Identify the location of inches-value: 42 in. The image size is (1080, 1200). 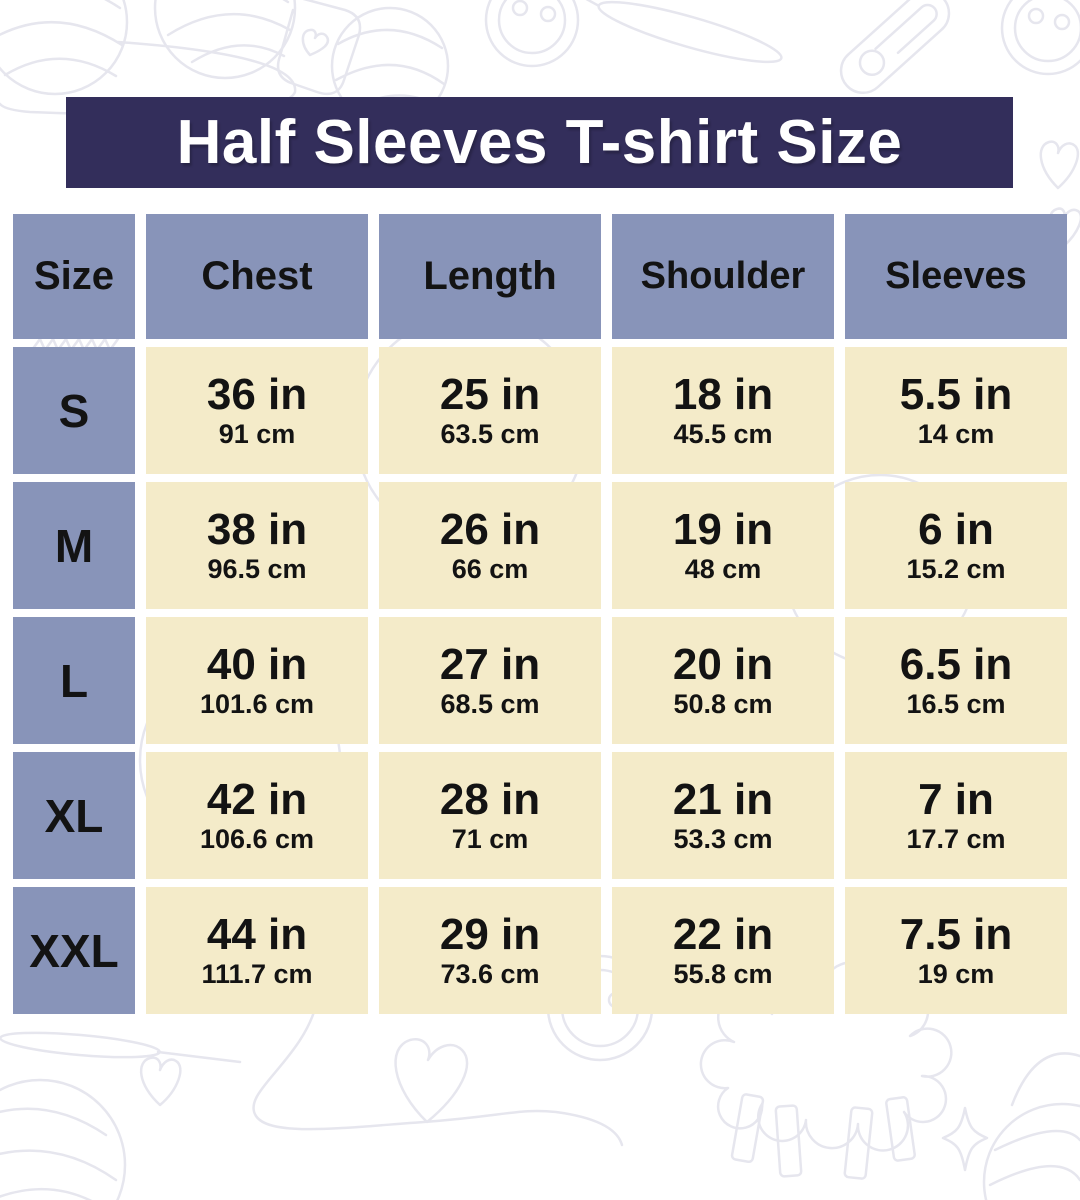
(257, 799).